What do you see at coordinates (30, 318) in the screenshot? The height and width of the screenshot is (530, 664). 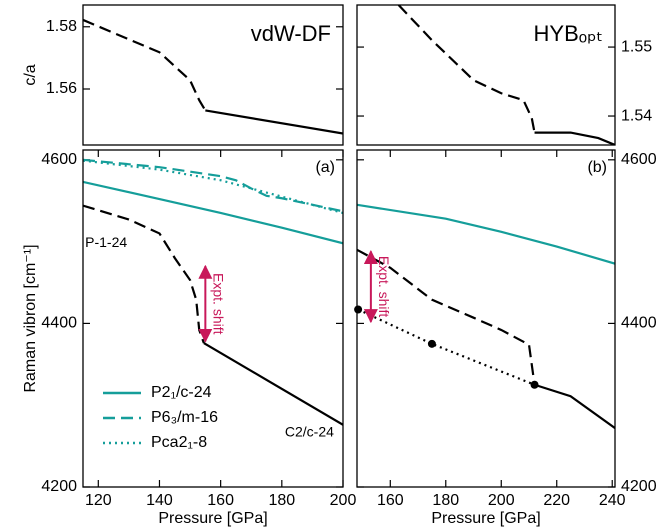 I see `y-axis-label: Raman vibron [cm⁻¹]` at bounding box center [30, 318].